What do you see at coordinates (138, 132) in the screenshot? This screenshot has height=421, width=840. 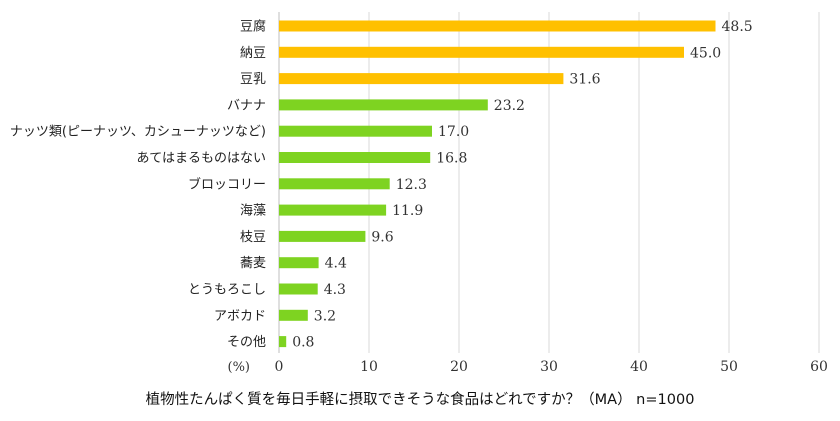 I see `category-label: ナッツ類(ピーナッツ、カシューナッツなど)` at bounding box center [138, 132].